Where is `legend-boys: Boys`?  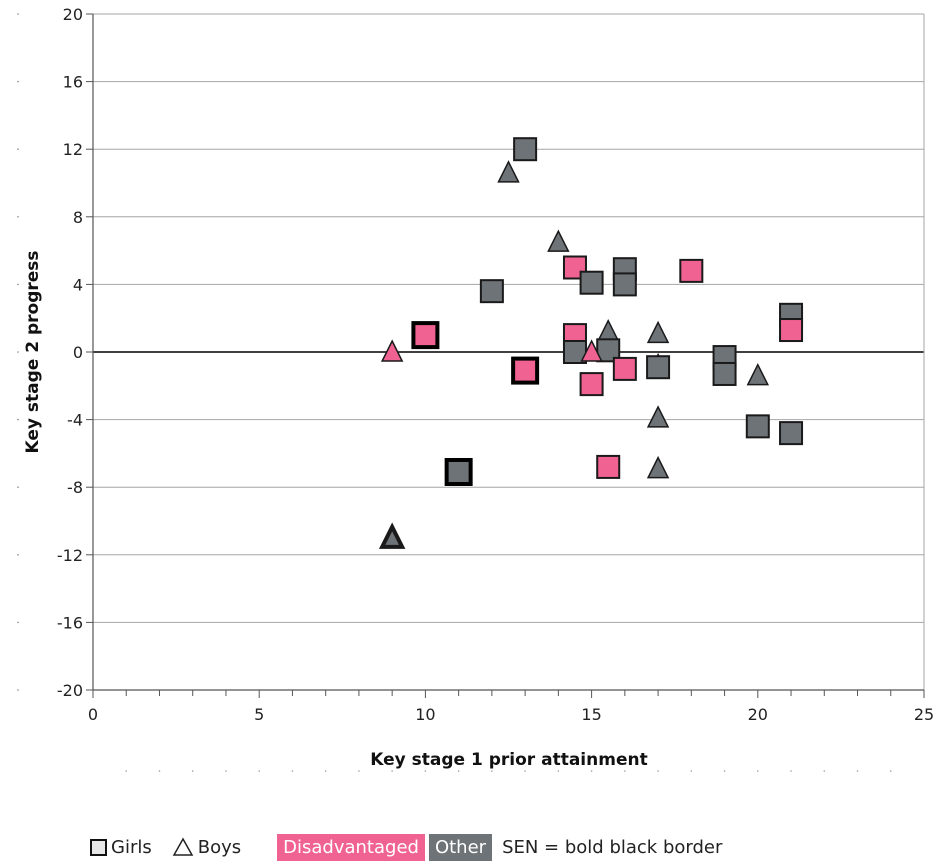 legend-boys: Boys is located at coordinates (206, 847).